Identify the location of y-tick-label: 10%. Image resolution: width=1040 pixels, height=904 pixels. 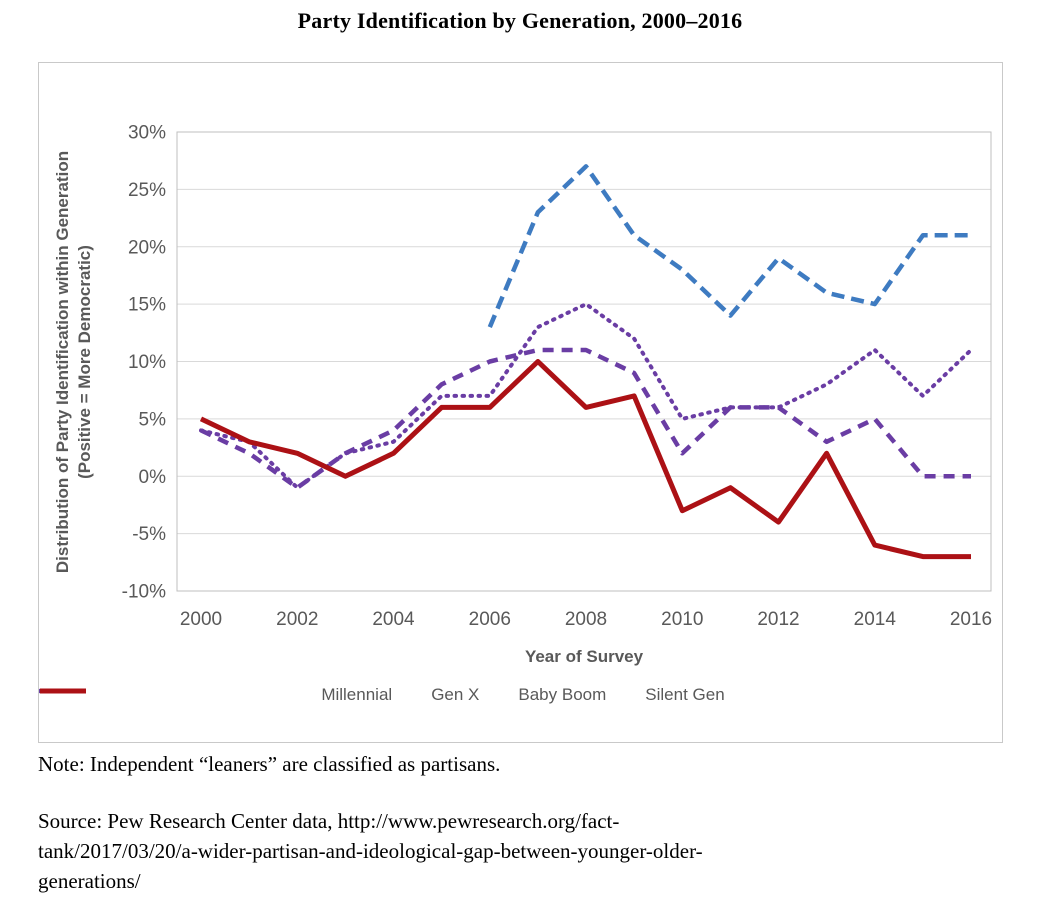
(147, 362).